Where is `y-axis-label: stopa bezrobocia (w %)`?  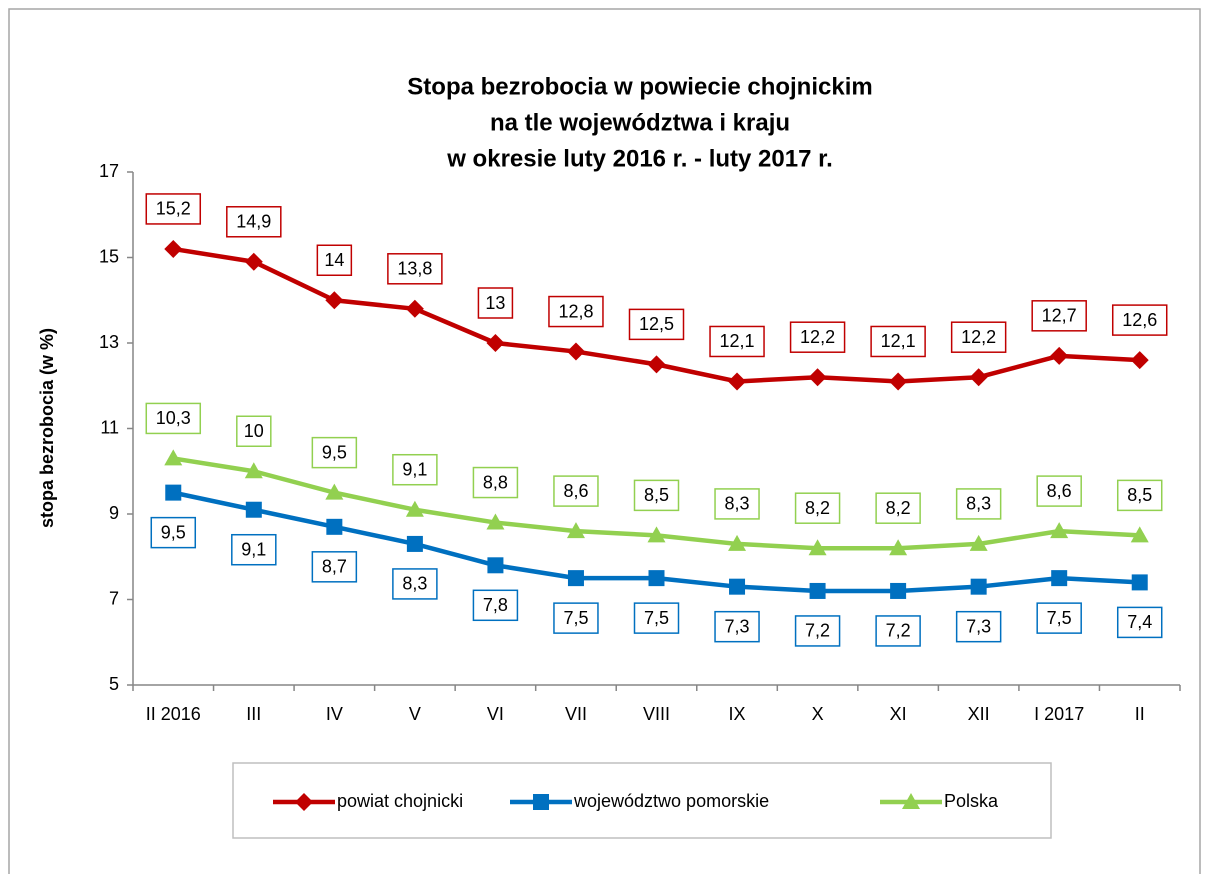 y-axis-label: stopa bezrobocia (w %) is located at coordinates (47, 428).